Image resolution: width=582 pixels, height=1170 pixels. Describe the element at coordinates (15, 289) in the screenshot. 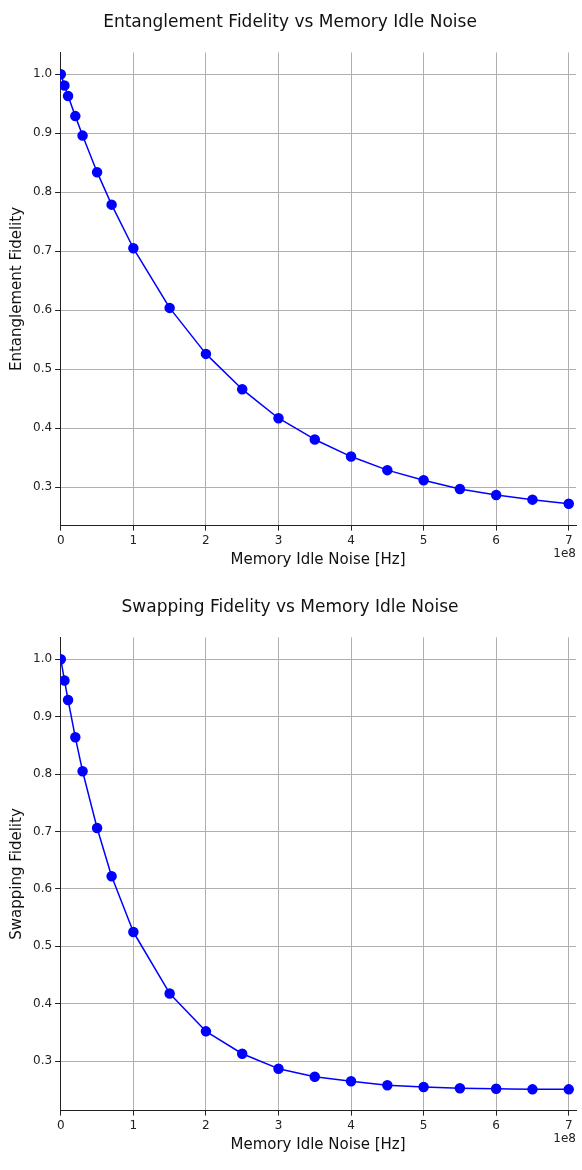

I see `y-axis-title: Entanglement Fidelity` at that location.